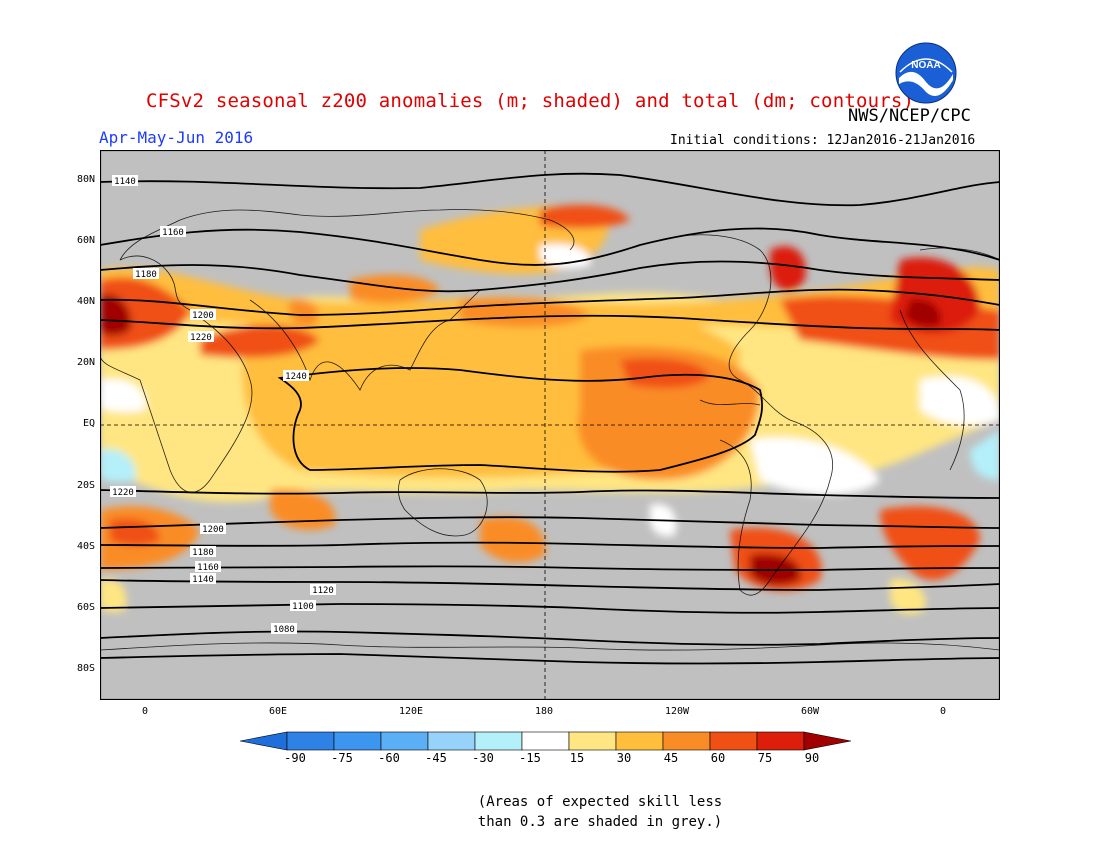 This screenshot has width=1100, height=850. What do you see at coordinates (88, 423) in the screenshot?
I see `lat-label-eq: EQ` at bounding box center [88, 423].